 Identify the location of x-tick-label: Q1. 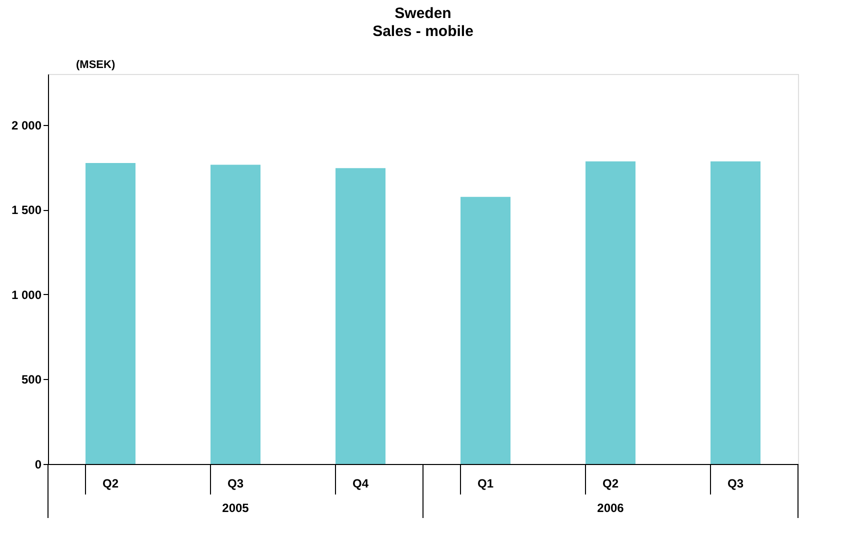
(485, 483).